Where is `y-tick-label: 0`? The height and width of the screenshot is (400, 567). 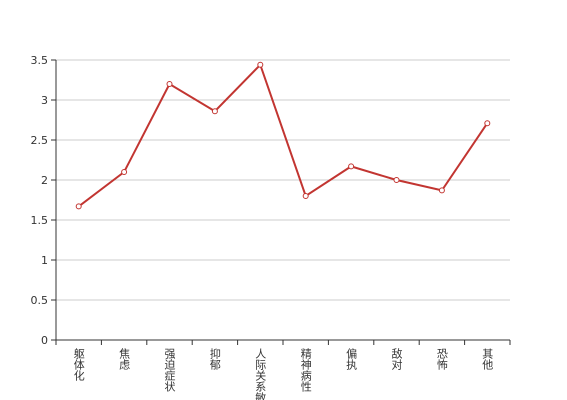
y-tick-label: 0 is located at coordinates (44, 340).